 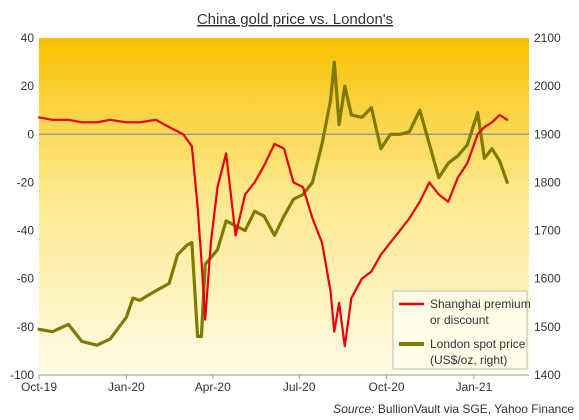 I want to click on x-tick-label: Oct-19, so click(x=39, y=387).